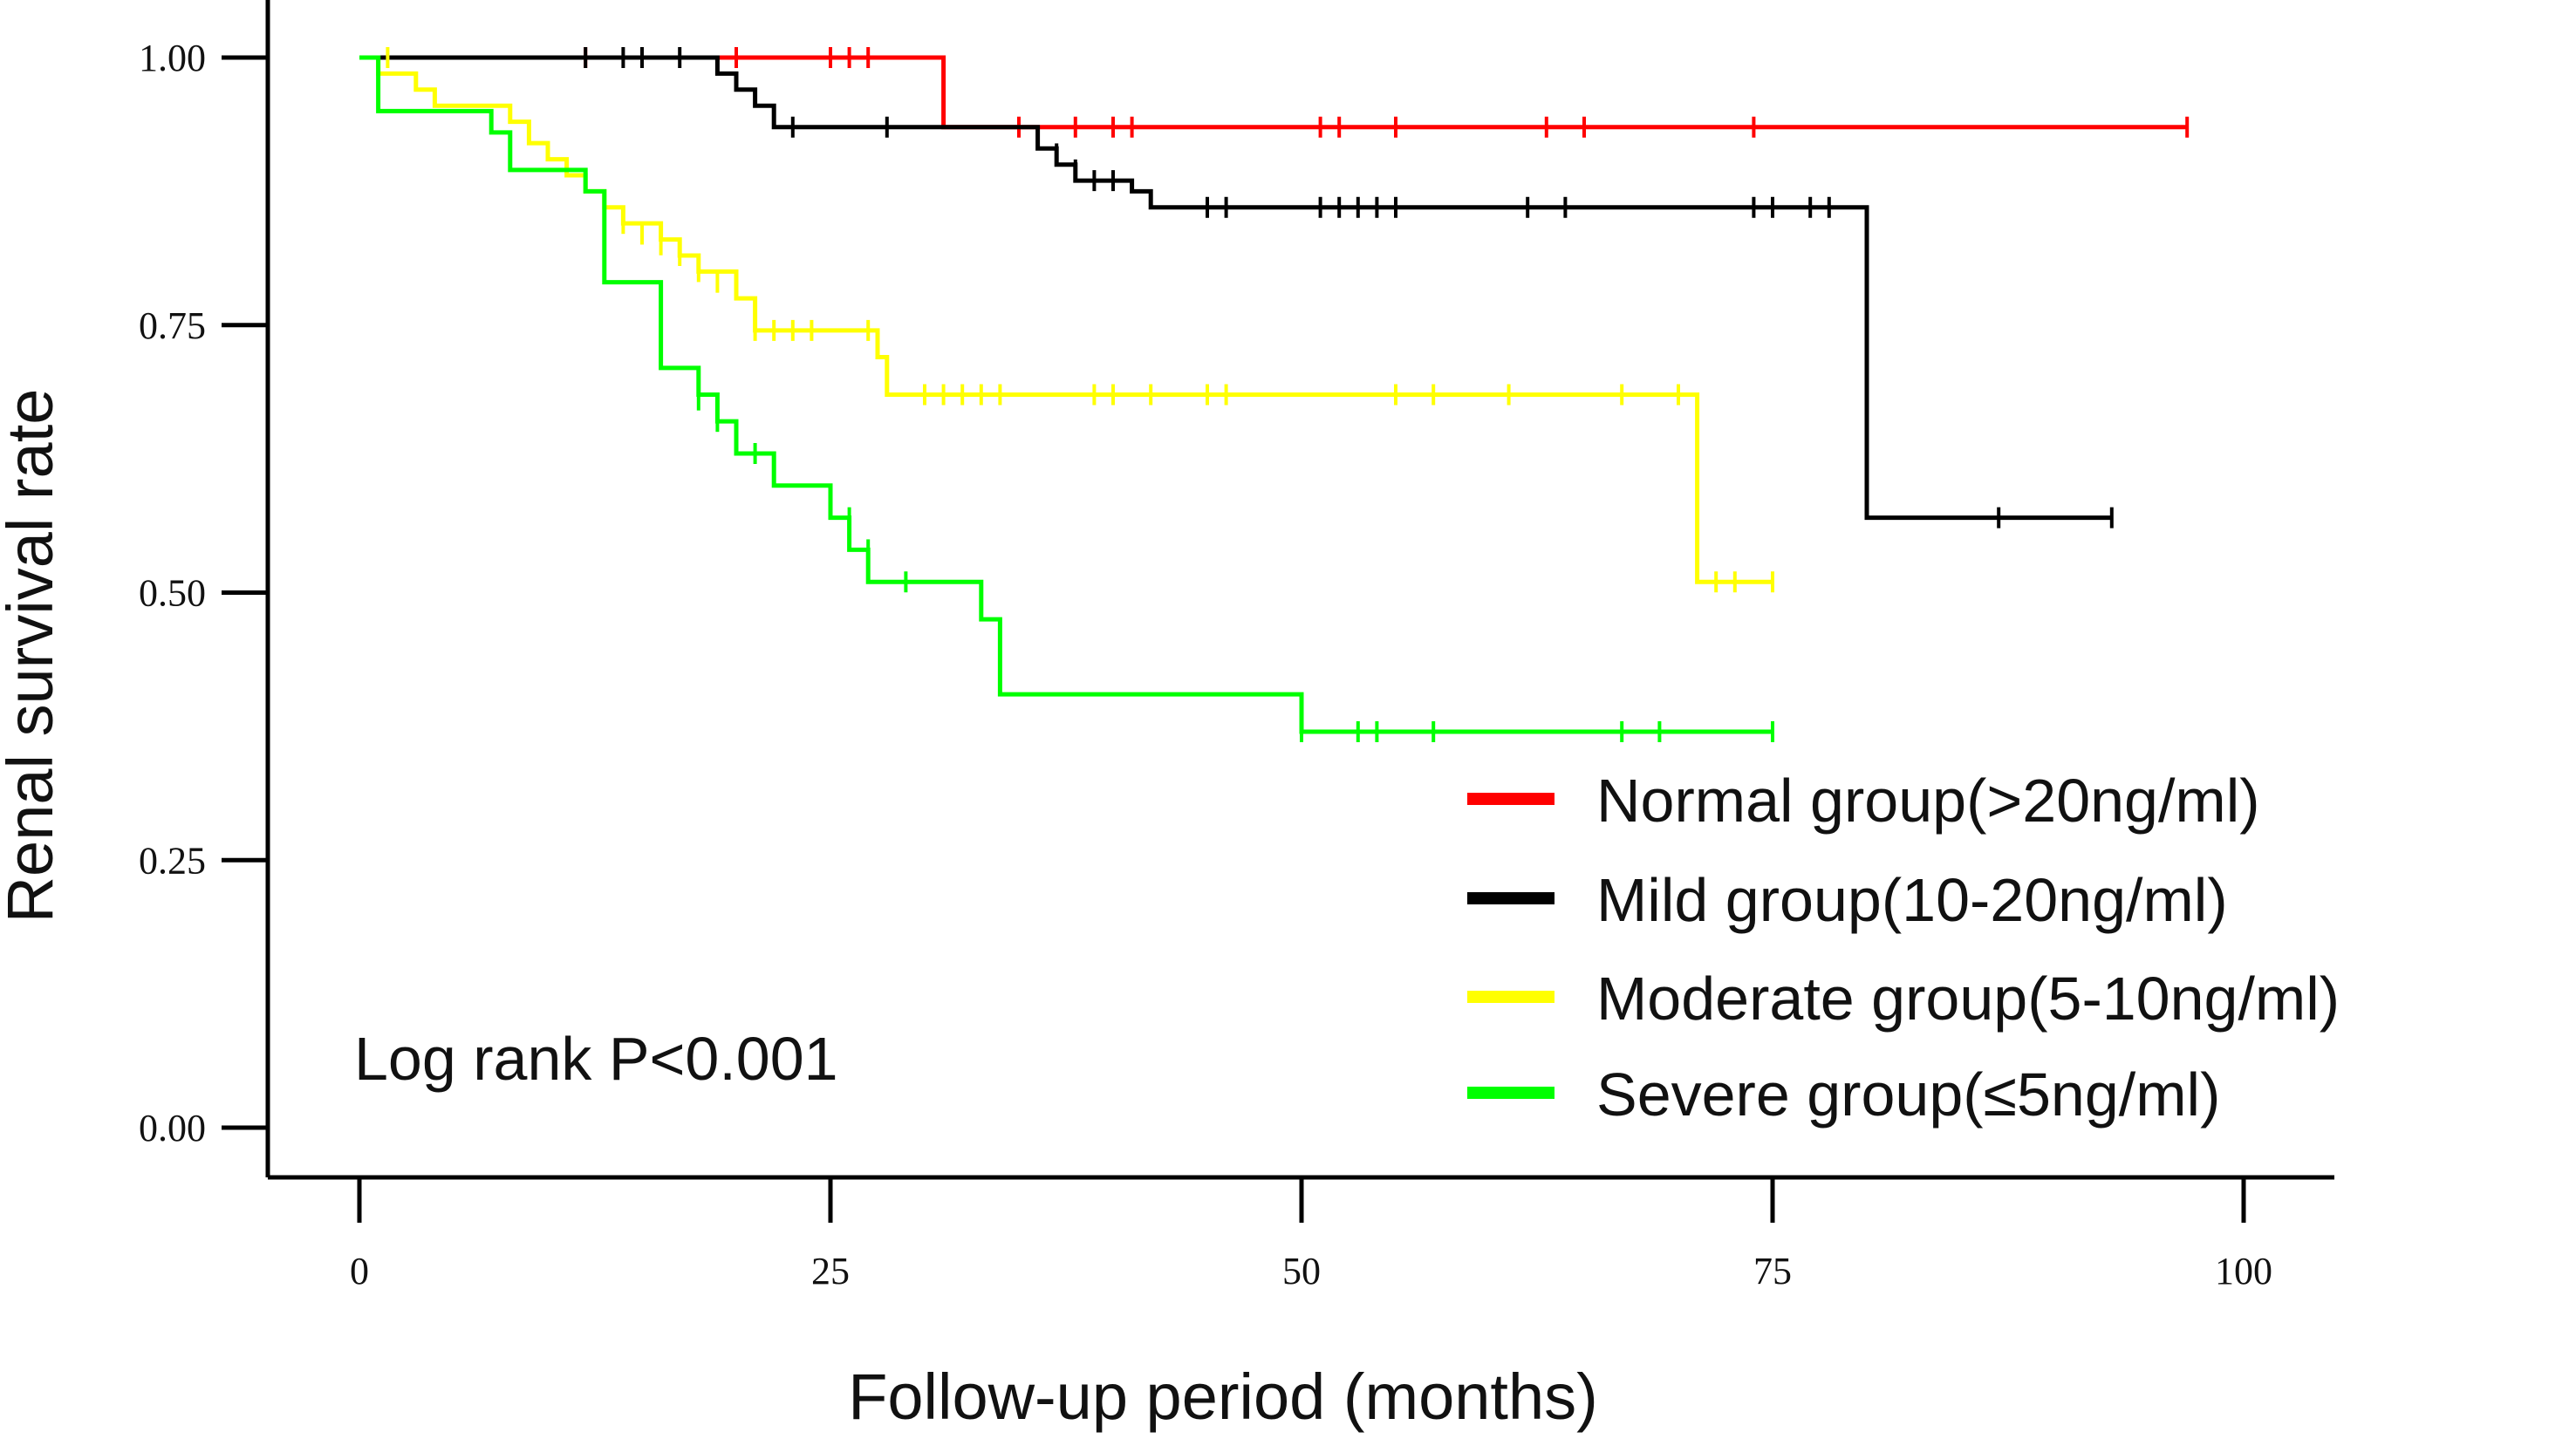  I want to click on y-tick-label: 1.00, so click(172, 58).